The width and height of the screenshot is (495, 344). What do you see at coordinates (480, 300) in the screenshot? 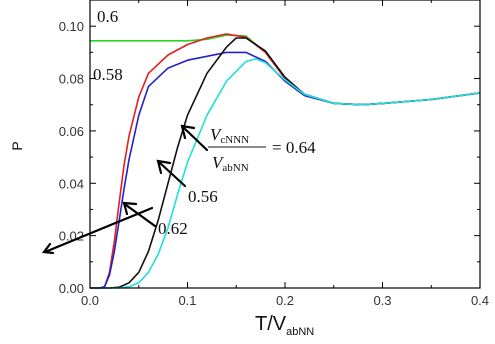
I see `x-tick-label: 0.4` at bounding box center [480, 300].